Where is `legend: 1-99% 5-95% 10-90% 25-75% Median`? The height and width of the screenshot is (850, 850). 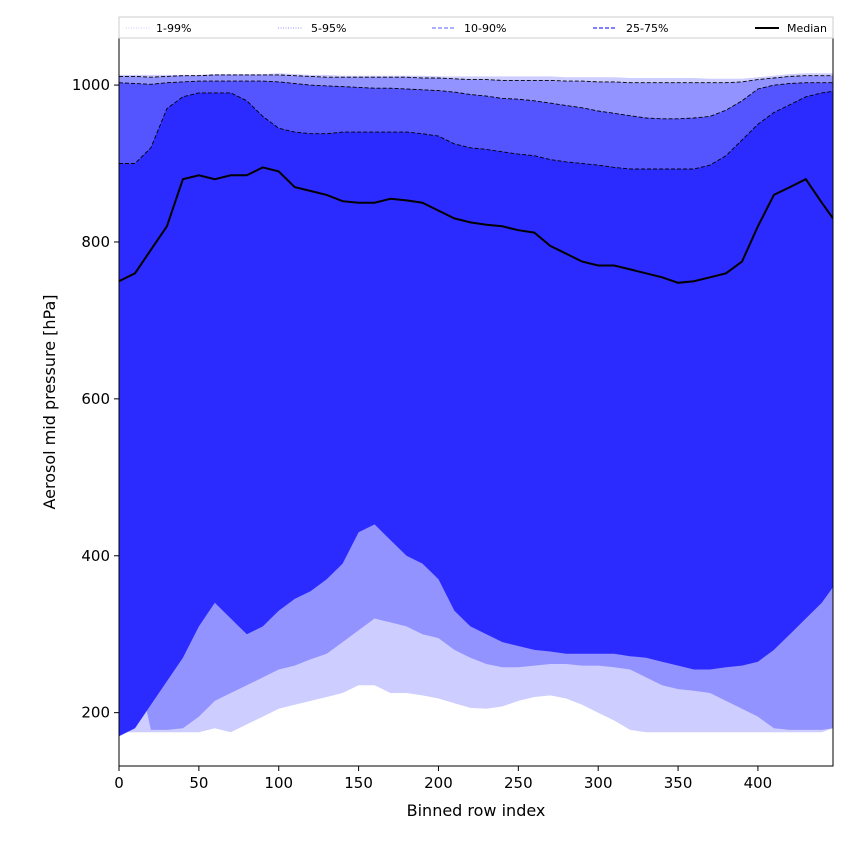 legend: 1-99% 5-95% 10-90% 25-75% Median is located at coordinates (476, 27).